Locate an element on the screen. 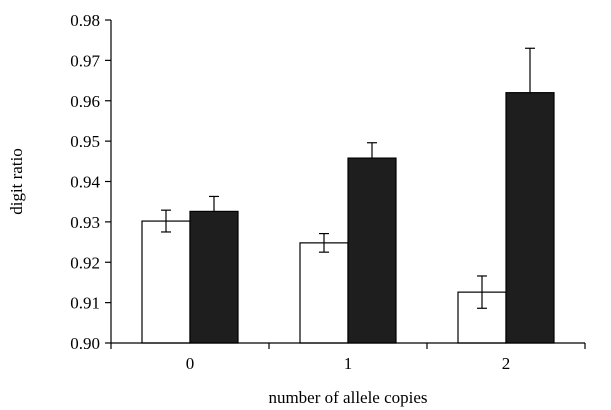 The image size is (611, 410). y-tick-label: 0.93 is located at coordinates (85, 222).